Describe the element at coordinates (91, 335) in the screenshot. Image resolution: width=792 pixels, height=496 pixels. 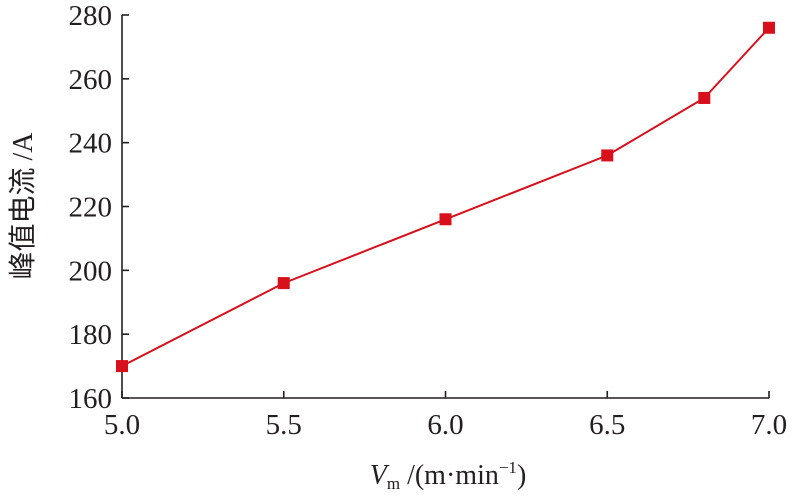
I see `y-tick-label: 180` at that location.